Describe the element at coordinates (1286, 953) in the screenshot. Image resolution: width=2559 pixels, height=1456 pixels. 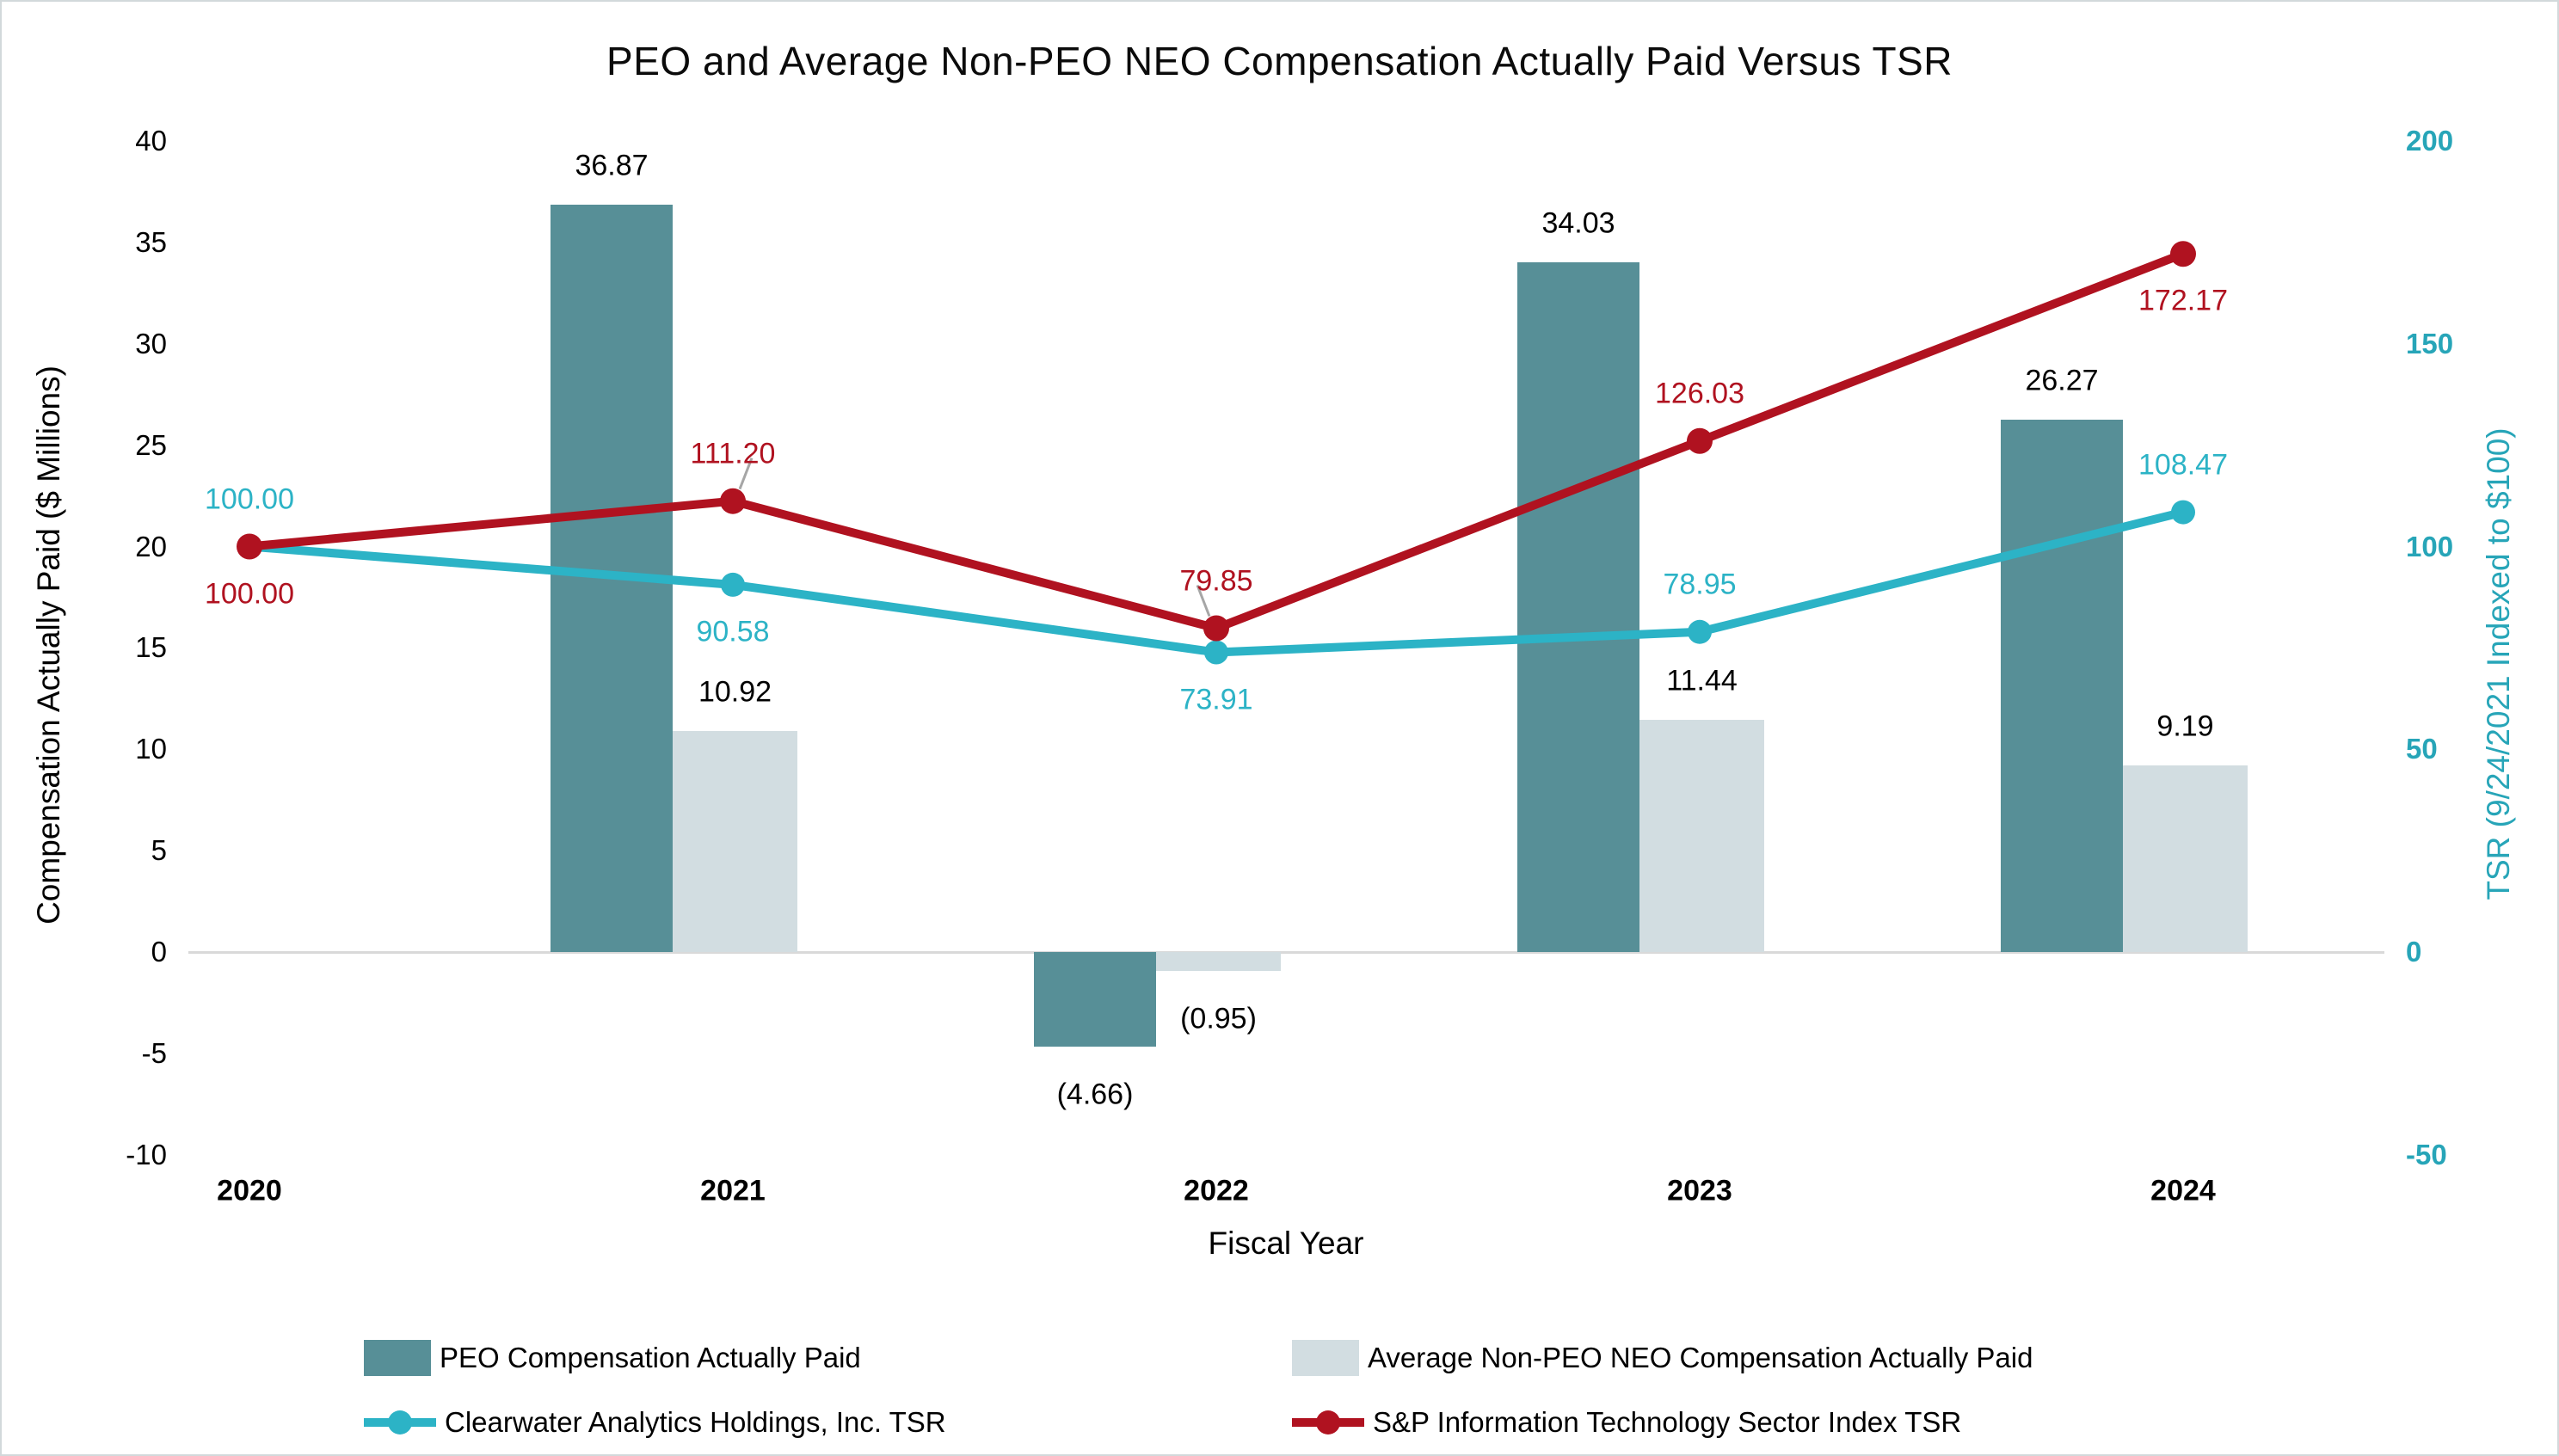
I see `zero-gridline` at that location.